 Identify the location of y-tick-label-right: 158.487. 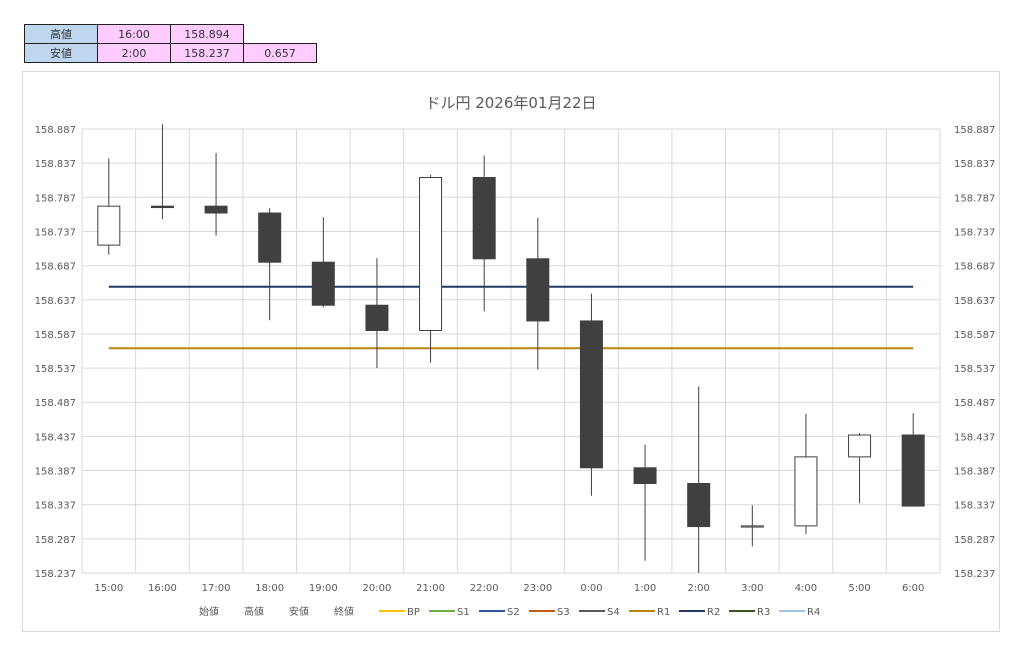
(974, 403).